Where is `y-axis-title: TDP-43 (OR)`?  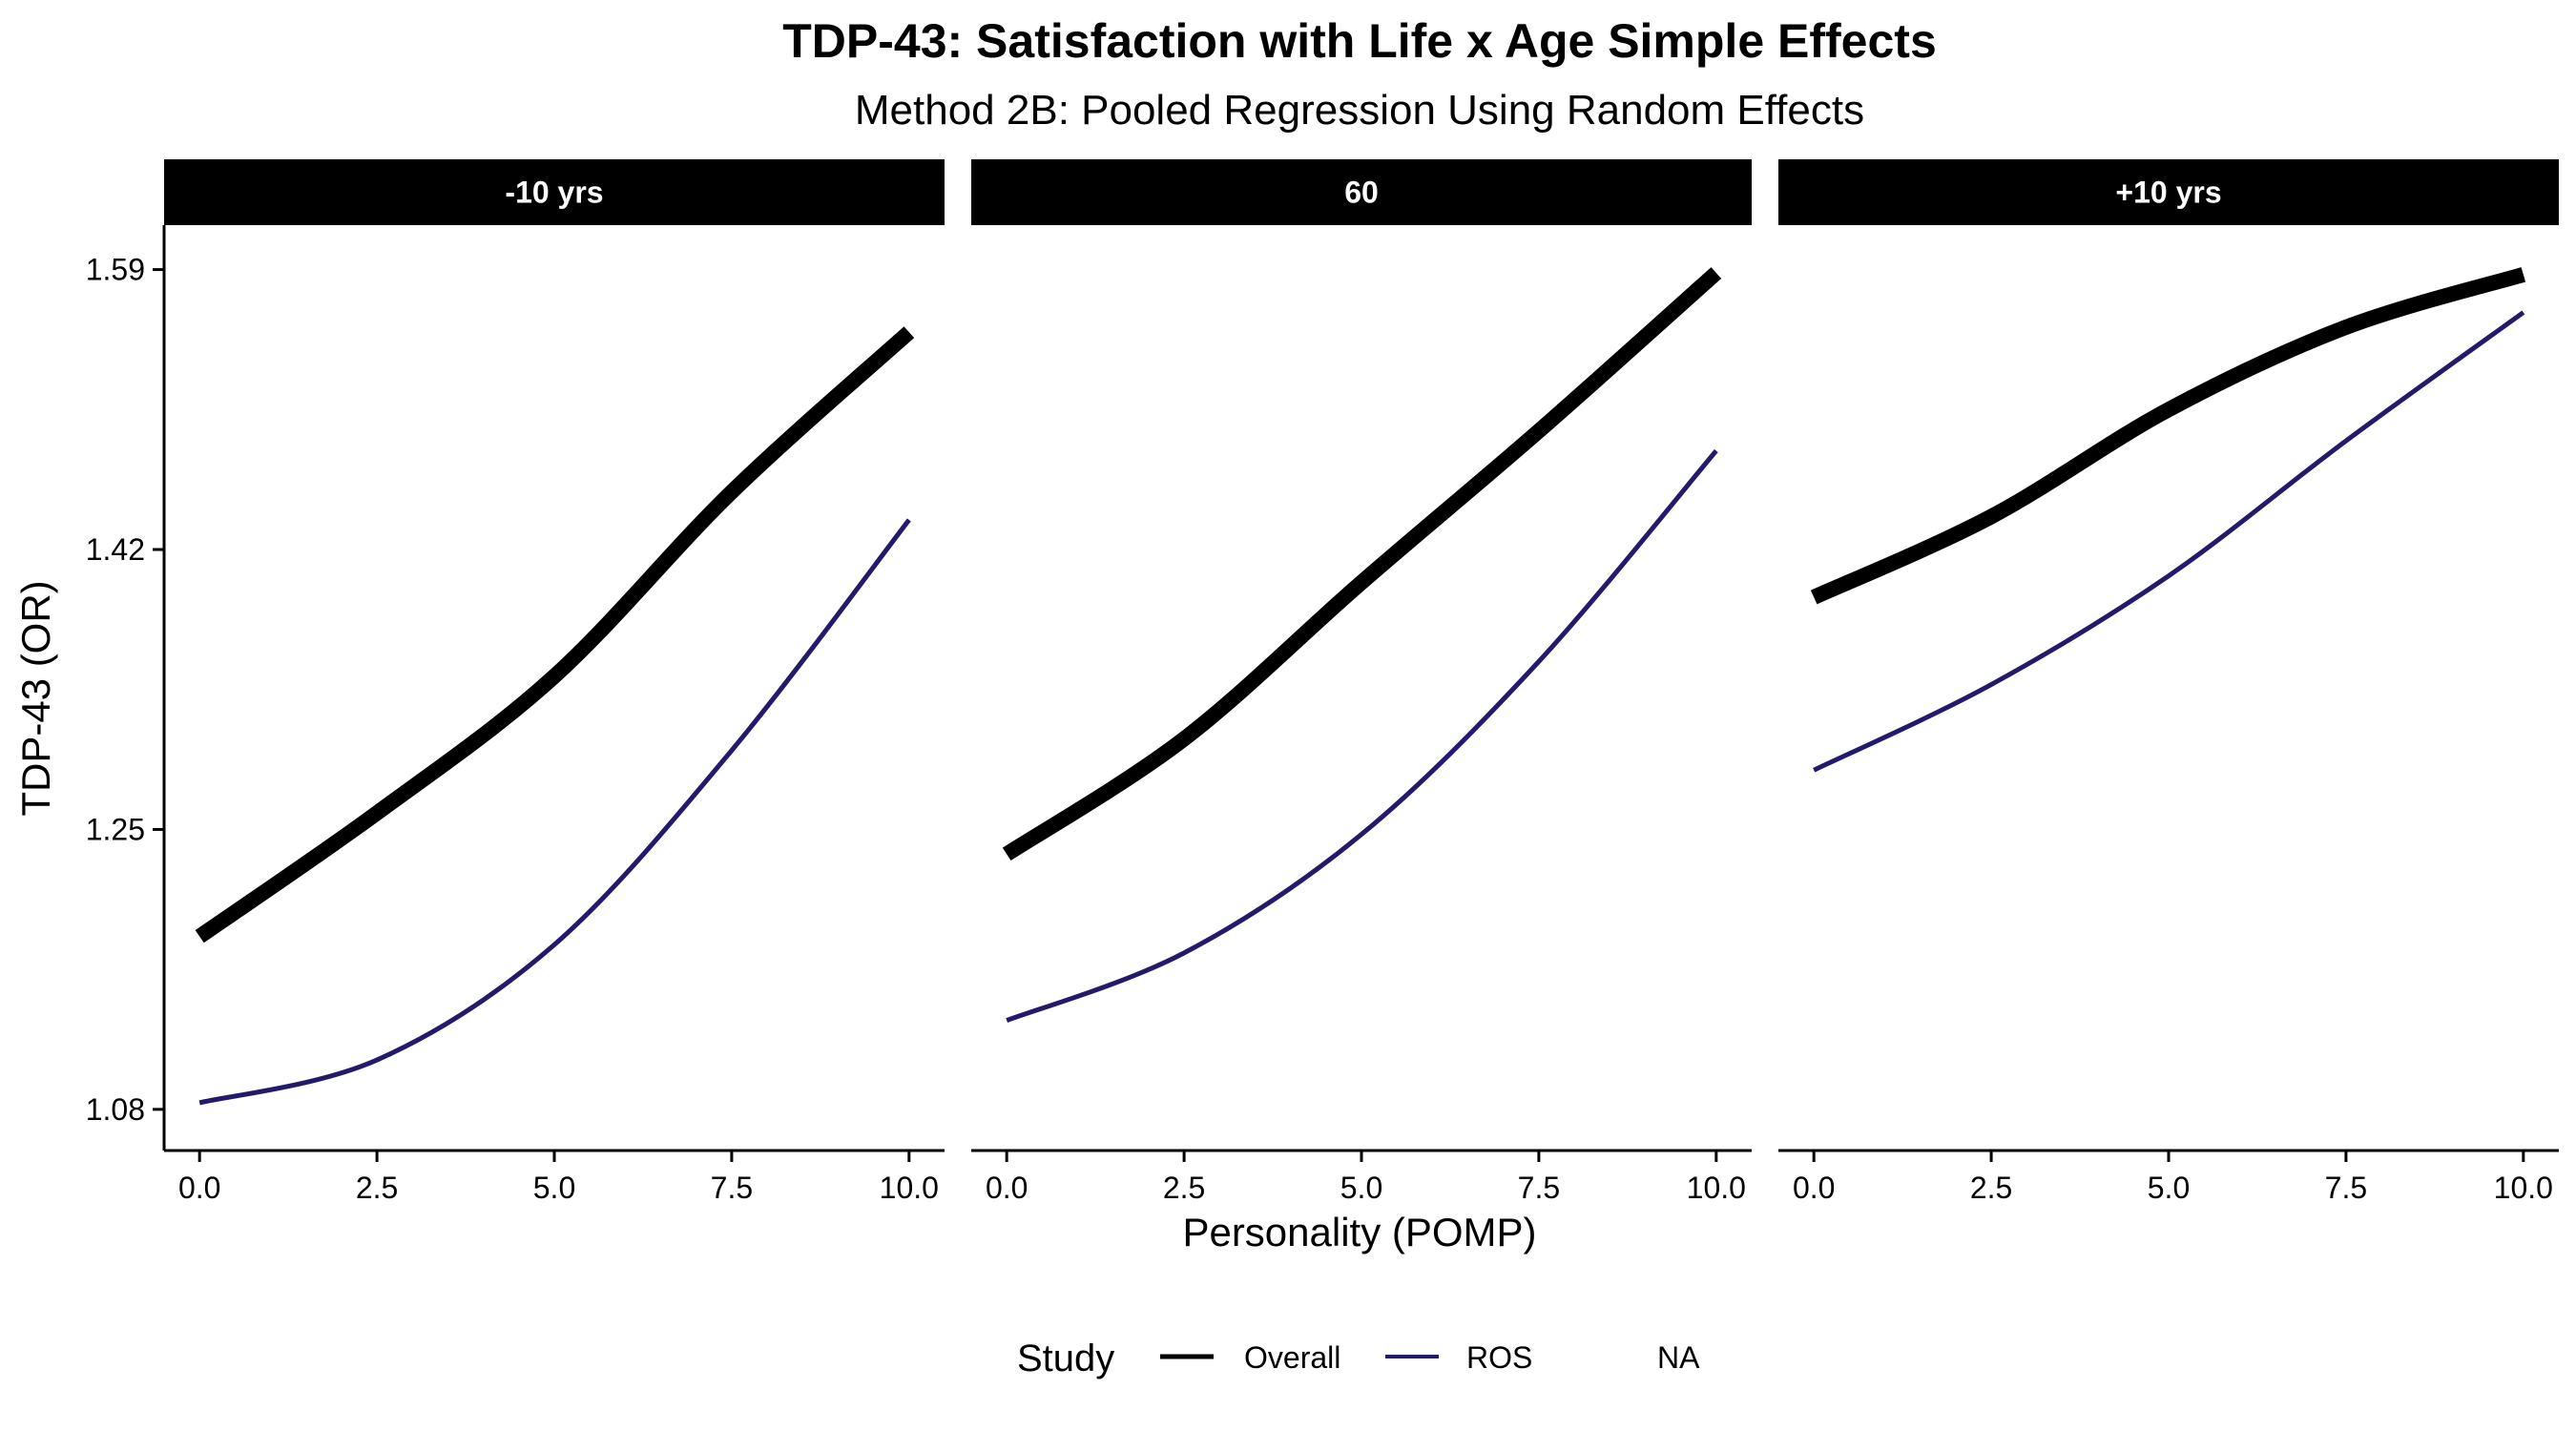 y-axis-title: TDP-43 (OR) is located at coordinates (35, 698).